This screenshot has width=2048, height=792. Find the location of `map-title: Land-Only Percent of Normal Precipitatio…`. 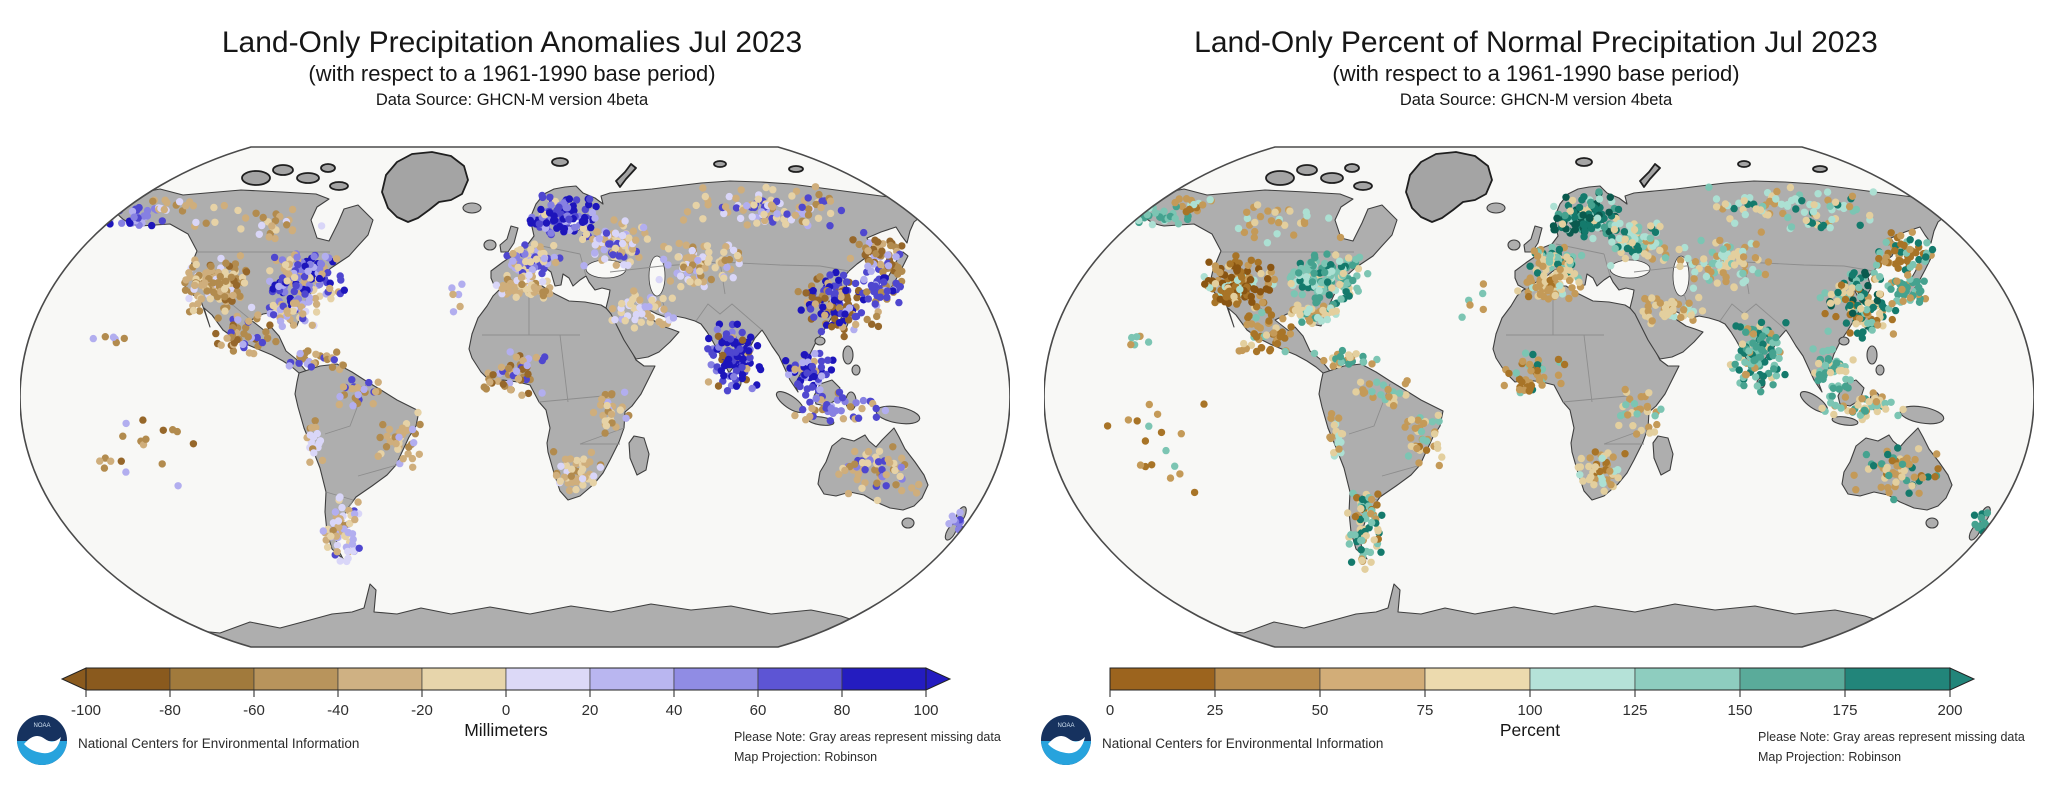

map-title: Land-Only Percent of Normal Precipitatio… is located at coordinates (1536, 42).